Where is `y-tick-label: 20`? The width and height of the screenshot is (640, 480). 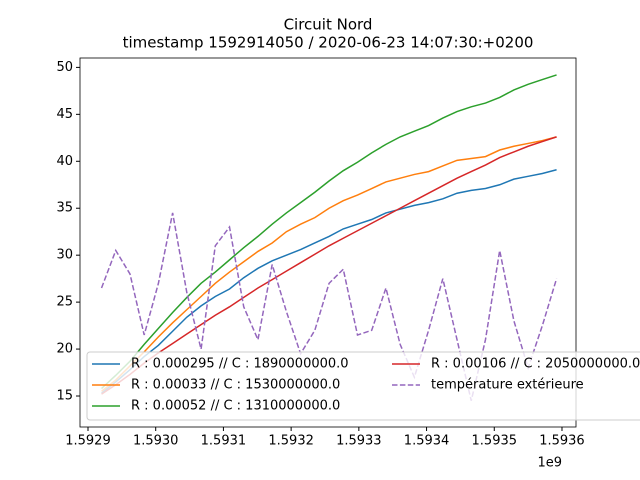 y-tick-label: 20 is located at coordinates (64, 349).